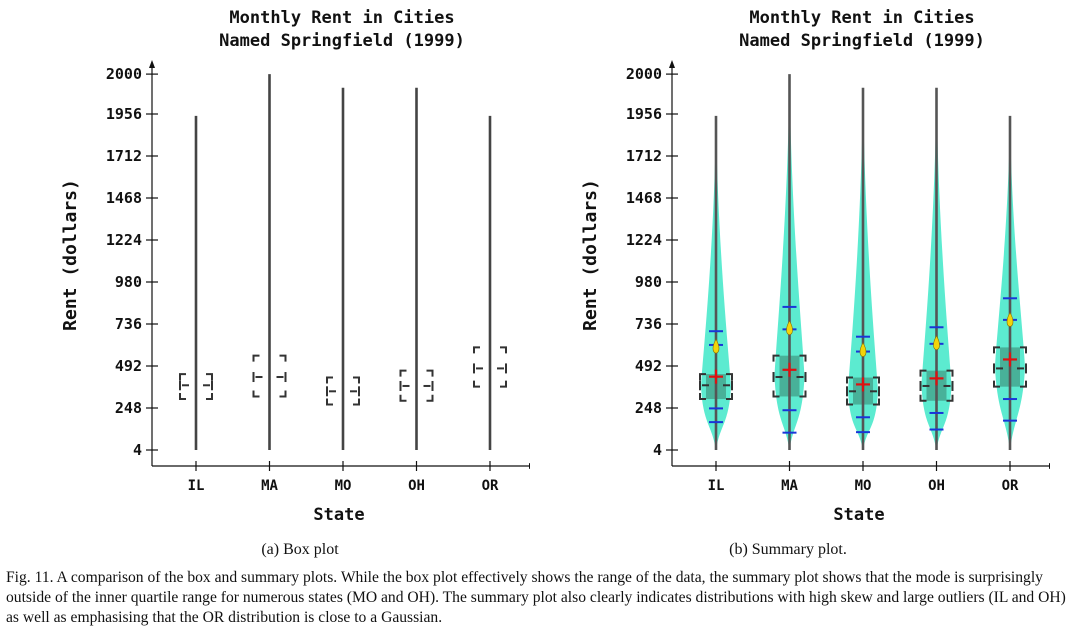  Describe the element at coordinates (716, 346) in the screenshot. I see `skew-marker-il` at that location.